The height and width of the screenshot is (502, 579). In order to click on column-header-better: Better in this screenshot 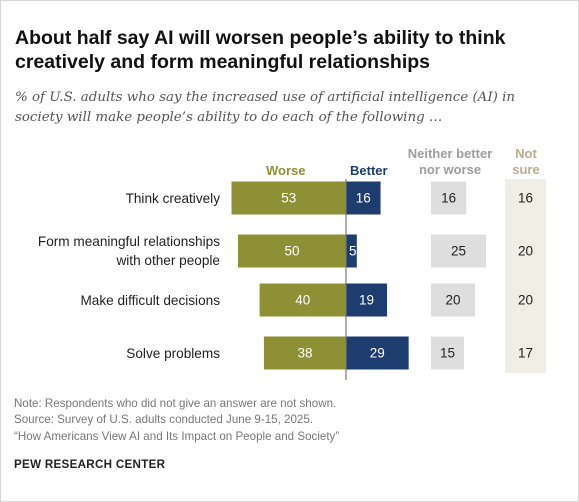, I will do `click(369, 170)`.